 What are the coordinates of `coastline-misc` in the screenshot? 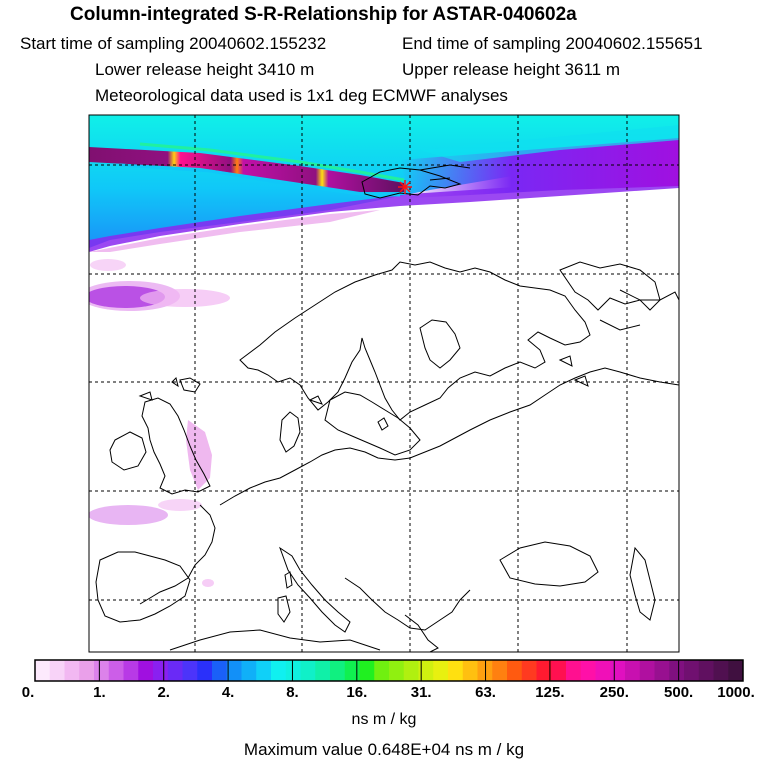 It's located at (448, 380).